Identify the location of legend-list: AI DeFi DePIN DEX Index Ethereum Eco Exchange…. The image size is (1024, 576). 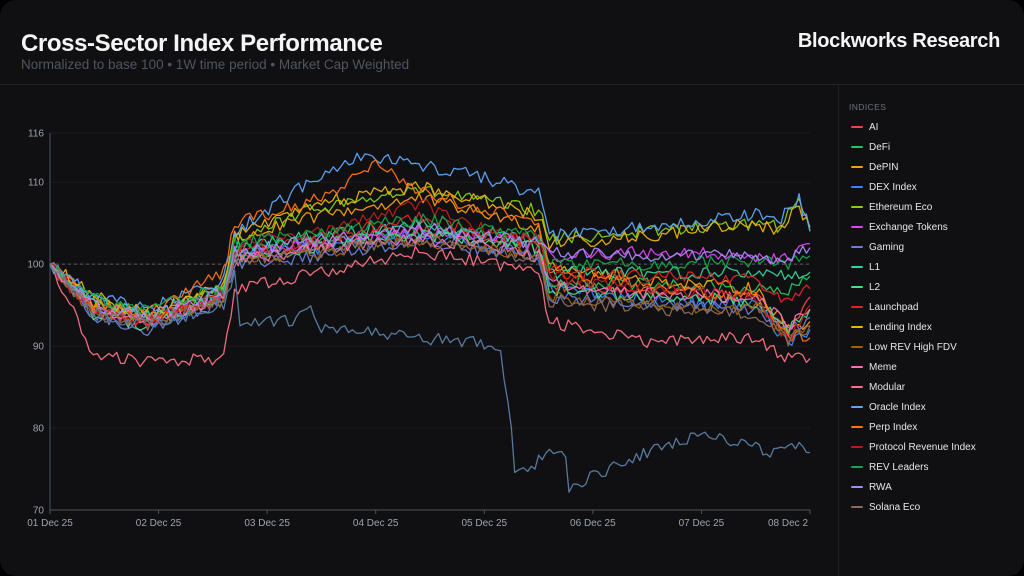
(913, 317).